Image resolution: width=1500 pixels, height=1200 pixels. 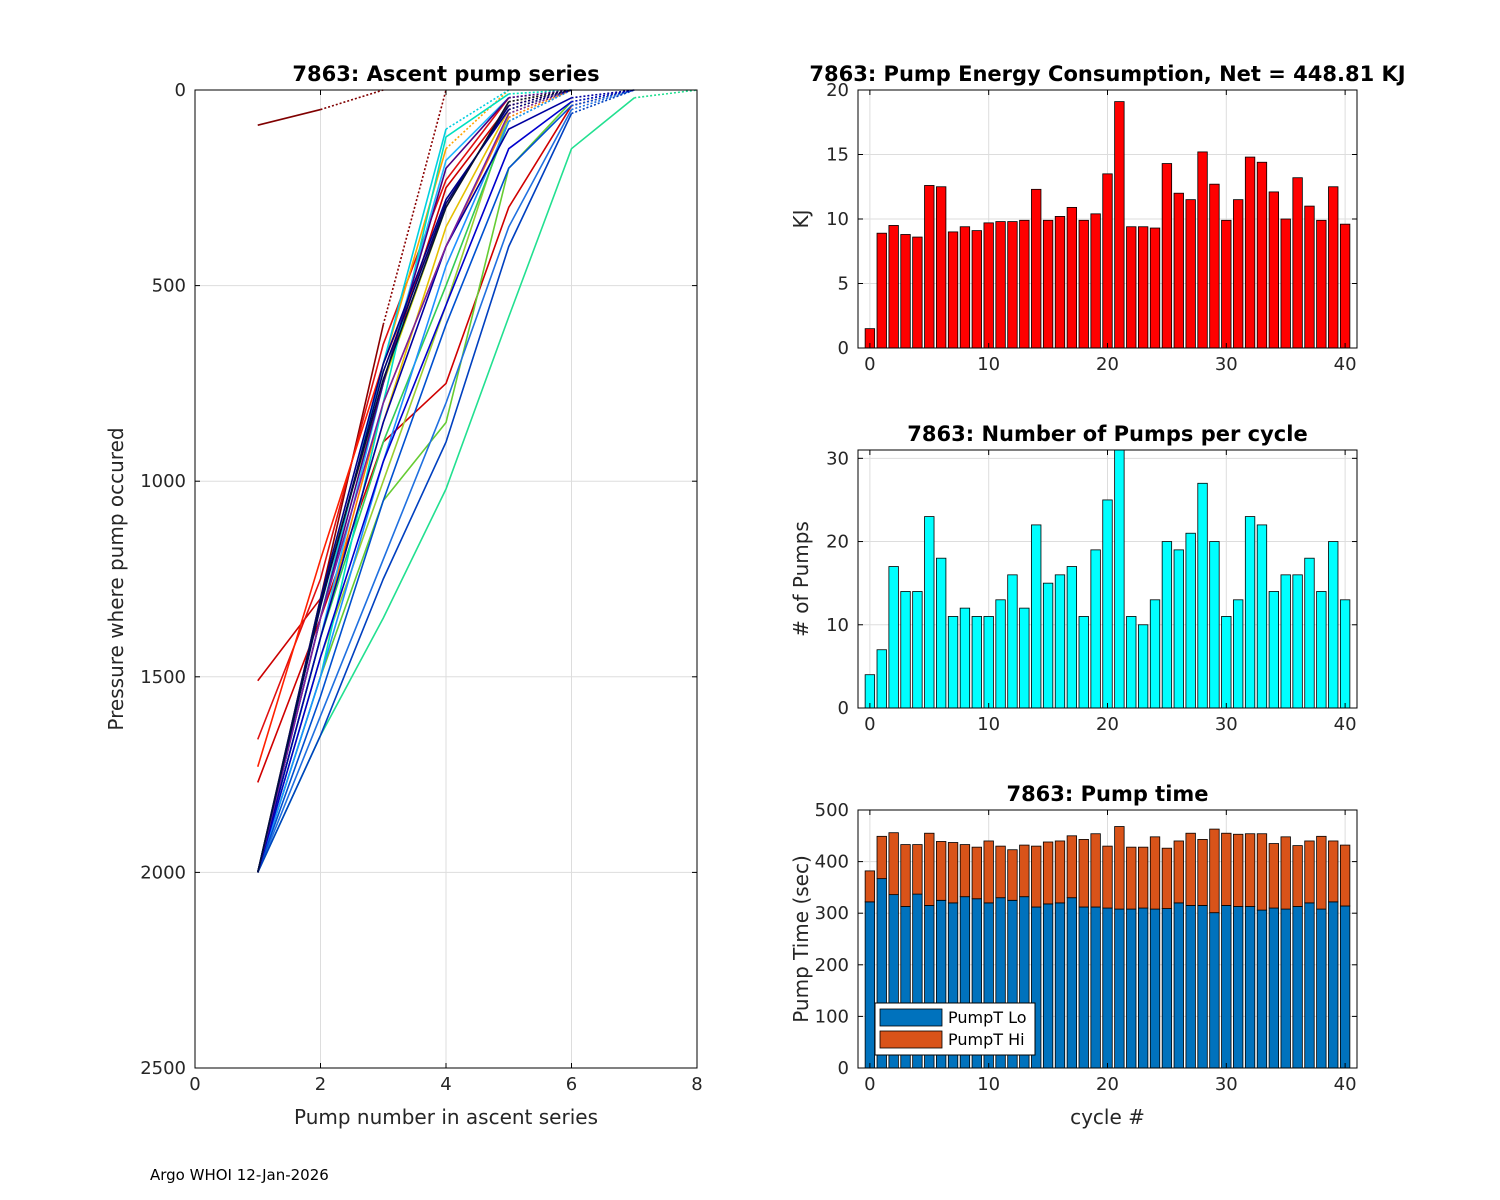 I want to click on legend-label: PumpT Hi, so click(x=986, y=1039).